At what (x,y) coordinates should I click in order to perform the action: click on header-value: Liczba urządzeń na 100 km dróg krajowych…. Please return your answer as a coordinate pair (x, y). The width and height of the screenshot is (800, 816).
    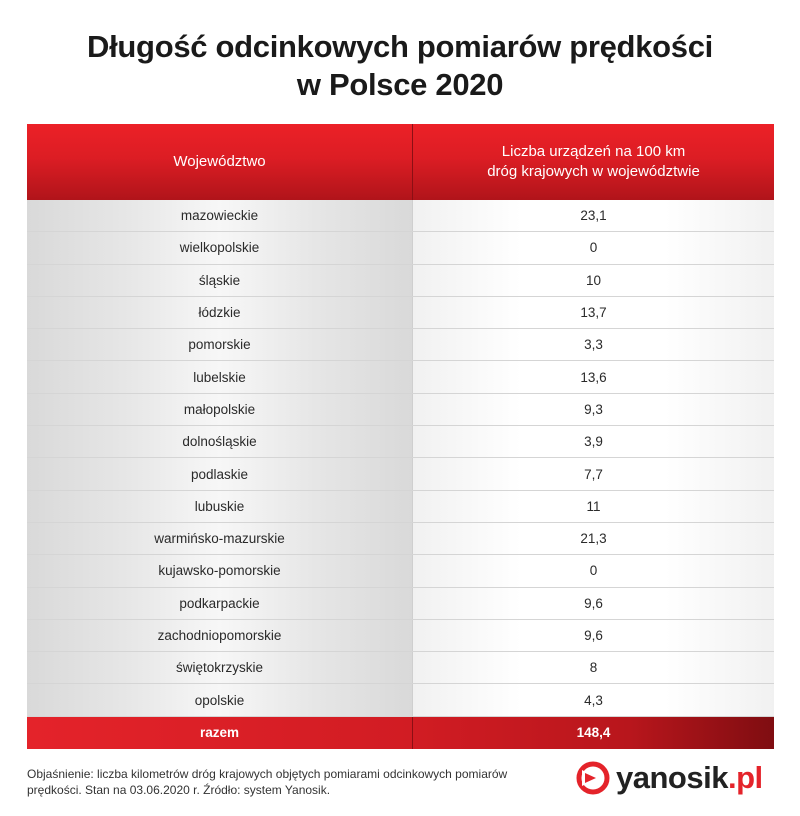
    Looking at the image, I should click on (593, 162).